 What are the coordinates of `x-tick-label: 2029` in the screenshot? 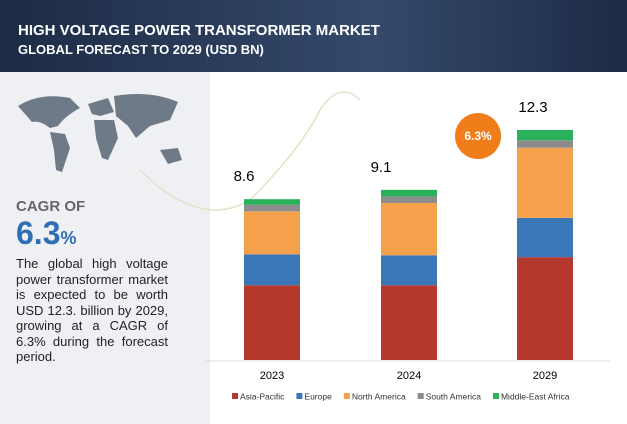 It's located at (545, 376).